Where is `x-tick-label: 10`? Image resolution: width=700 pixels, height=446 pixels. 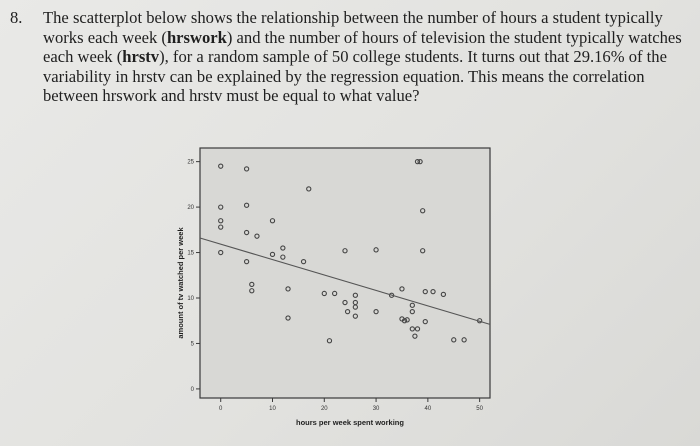 x-tick-label: 10 is located at coordinates (272, 409).